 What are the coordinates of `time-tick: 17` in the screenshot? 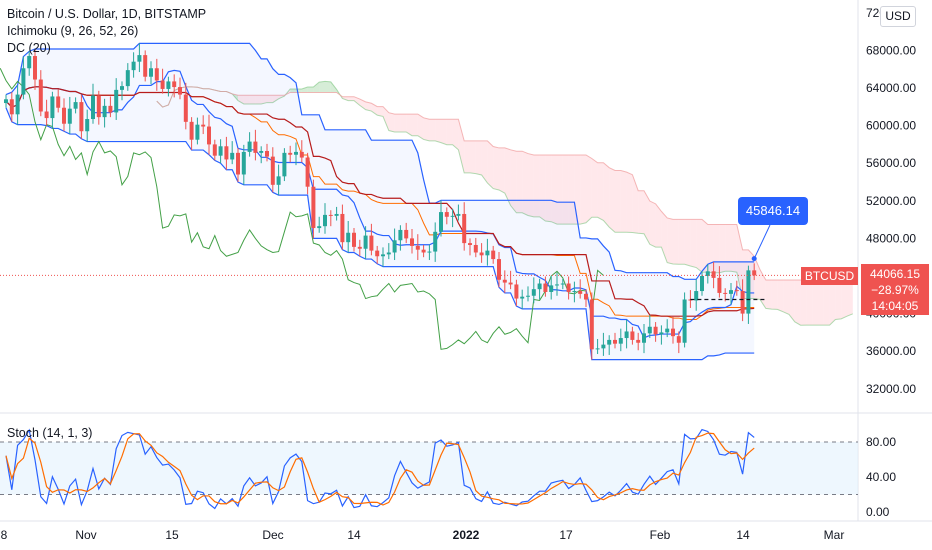 It's located at (566, 535).